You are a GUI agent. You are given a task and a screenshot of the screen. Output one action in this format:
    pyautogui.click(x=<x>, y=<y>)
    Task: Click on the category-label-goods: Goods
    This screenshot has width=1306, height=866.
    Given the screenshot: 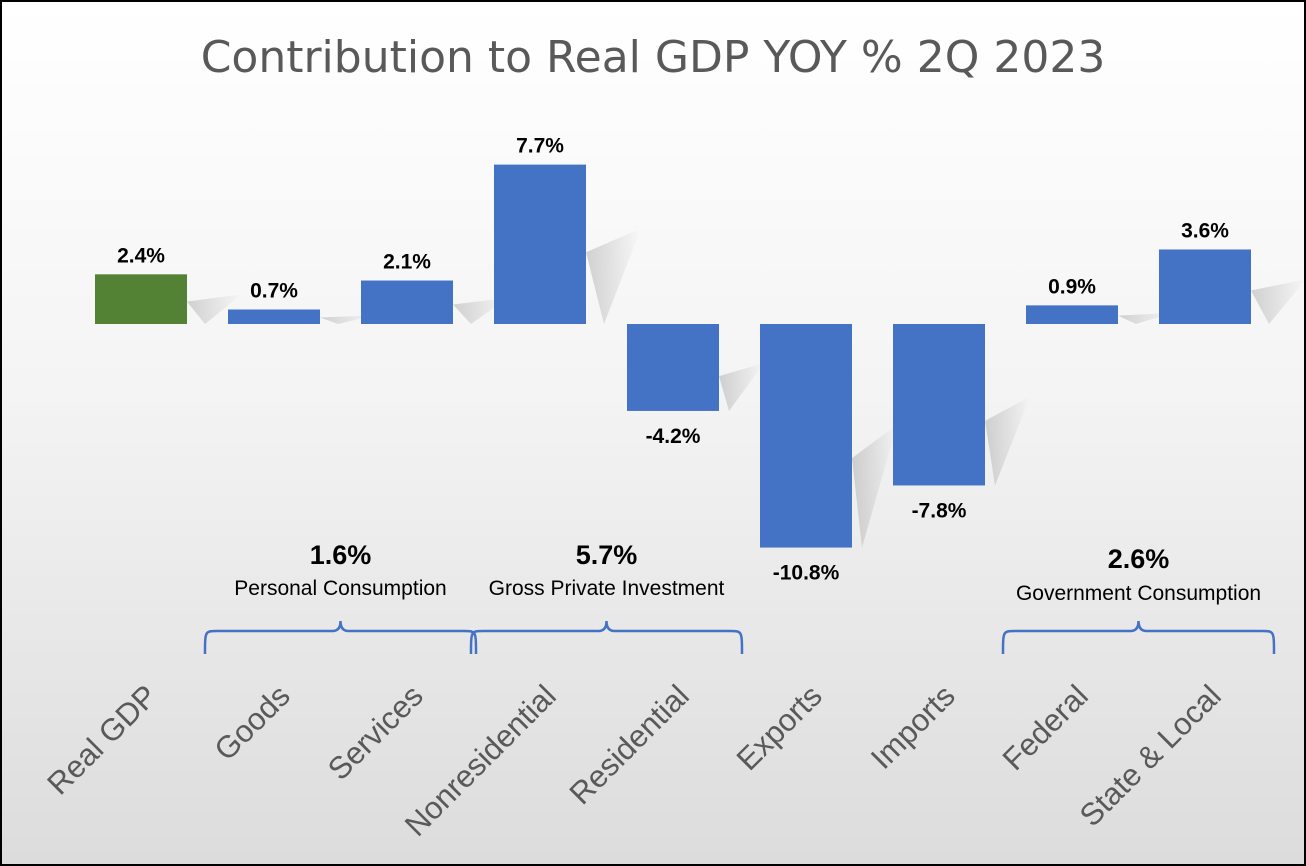 What is the action you would take?
    pyautogui.click(x=251, y=722)
    